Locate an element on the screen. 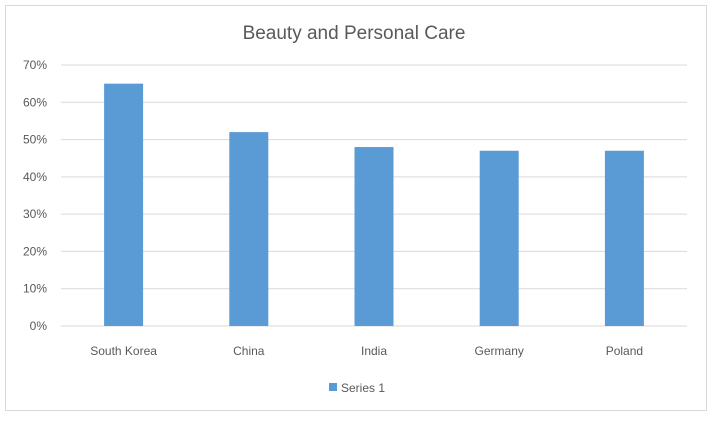 The image size is (714, 422). legend-label-series-1: Series 1 is located at coordinates (363, 388).